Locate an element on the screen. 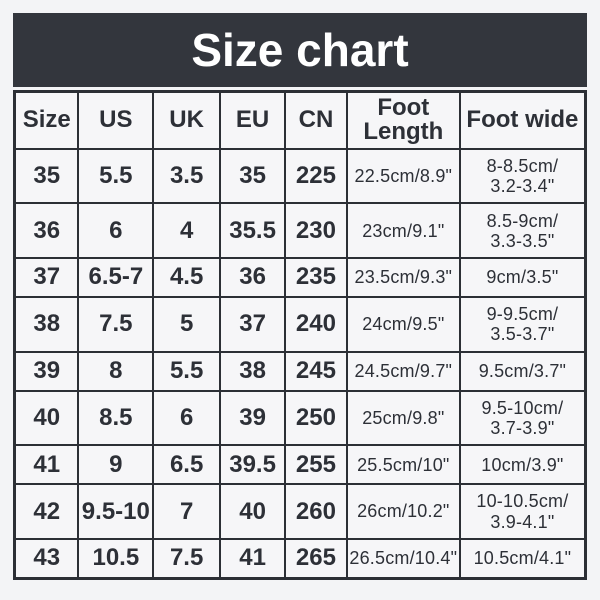 The height and width of the screenshot is (600, 600). foot-wide-cell: 10cm/3.9" is located at coordinates (522, 465).